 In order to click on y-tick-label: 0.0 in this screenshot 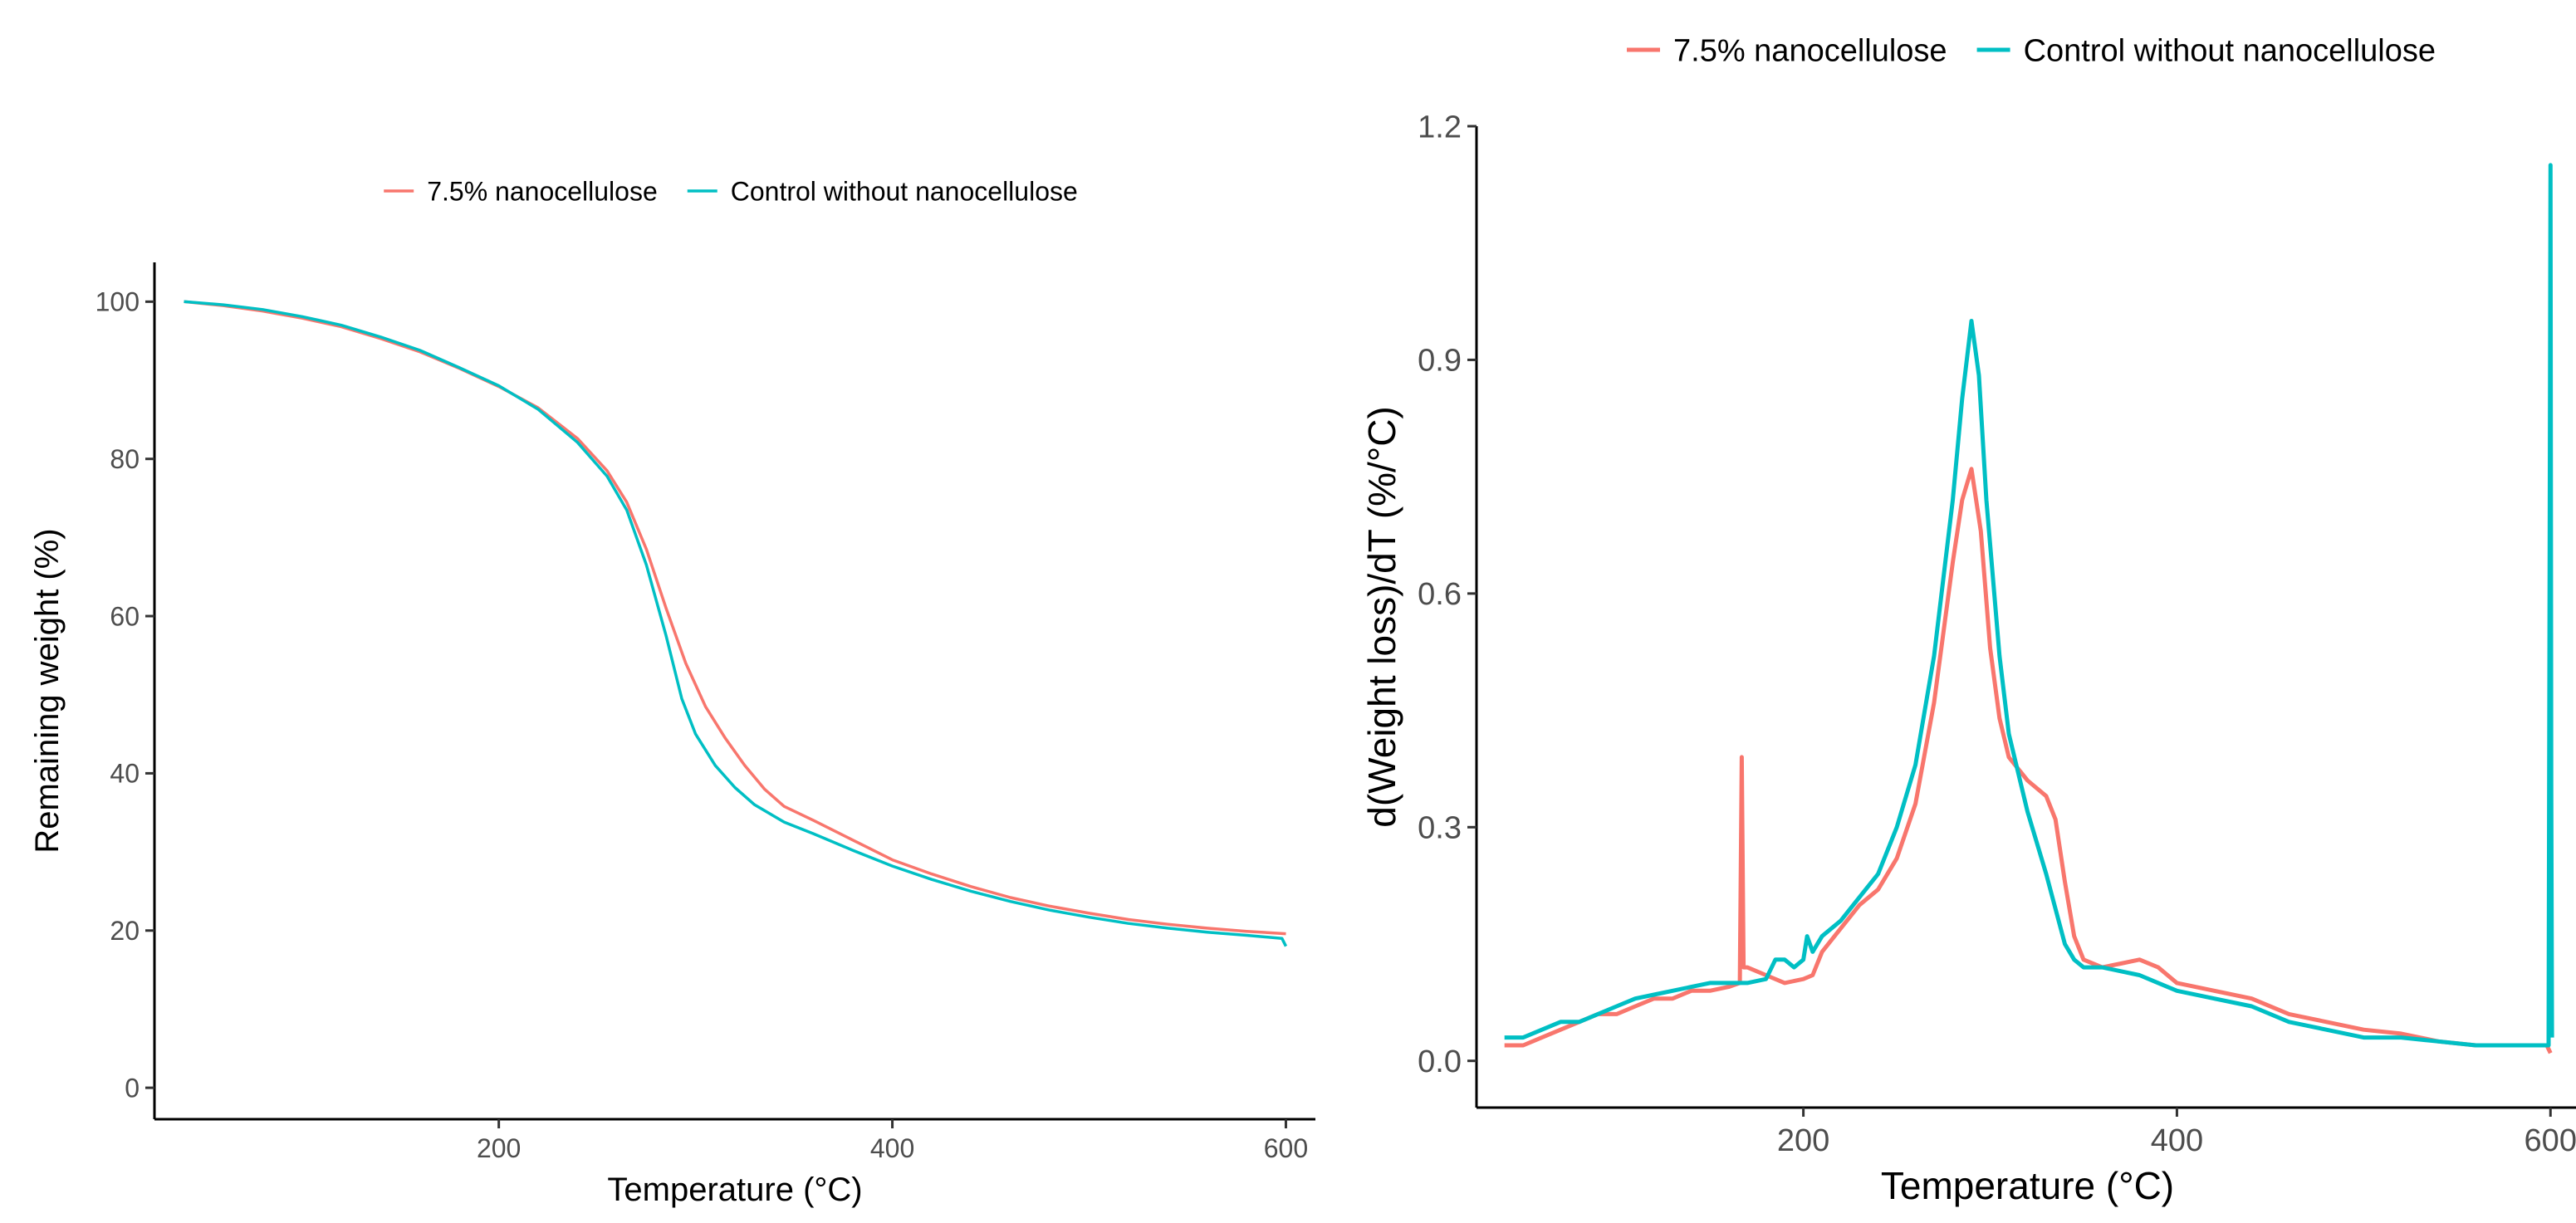, I will do `click(1440, 1061)`.